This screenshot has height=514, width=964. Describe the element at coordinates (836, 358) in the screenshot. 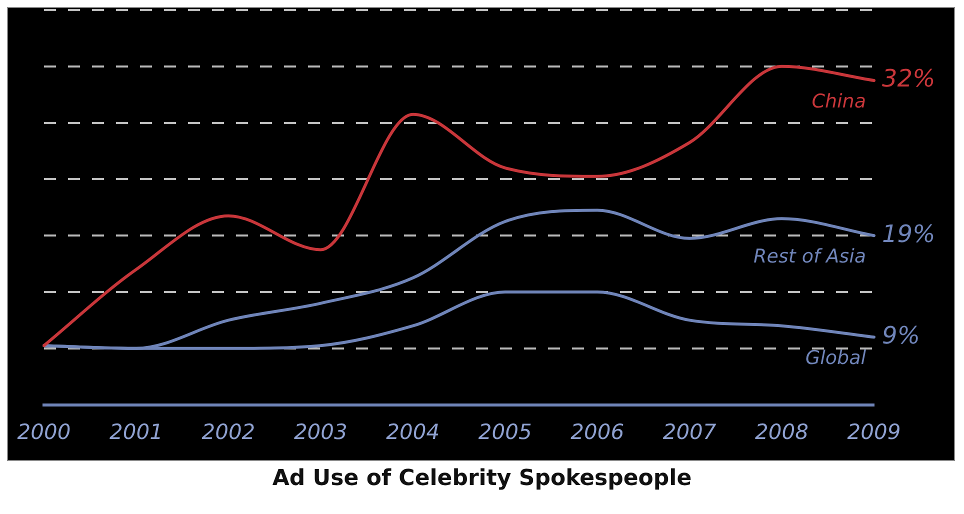

I see `series-label: Global` at that location.